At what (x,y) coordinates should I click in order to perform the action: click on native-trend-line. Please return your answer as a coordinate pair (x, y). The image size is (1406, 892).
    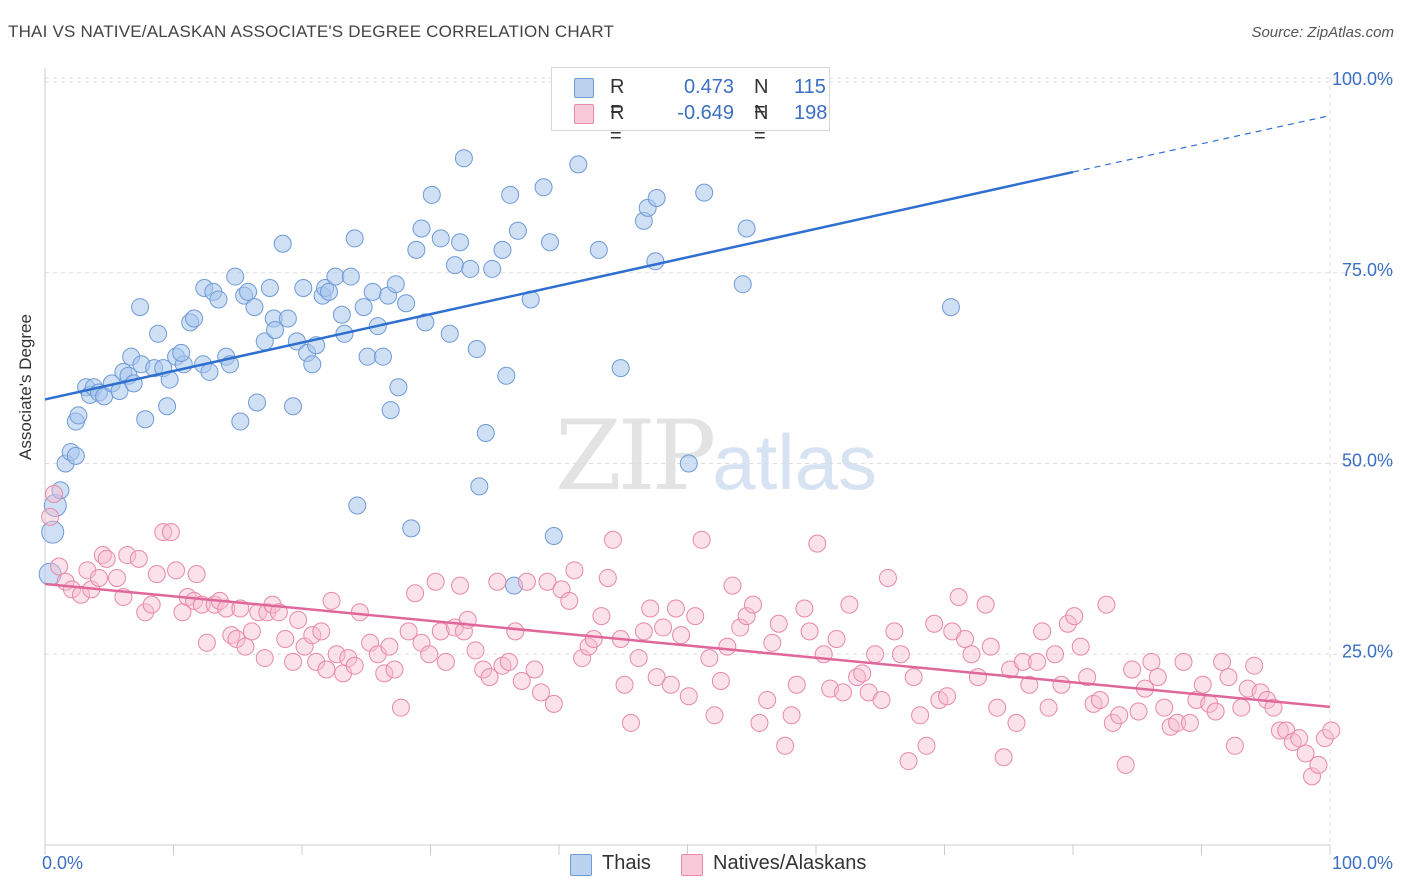
    Looking at the image, I should click on (687, 645).